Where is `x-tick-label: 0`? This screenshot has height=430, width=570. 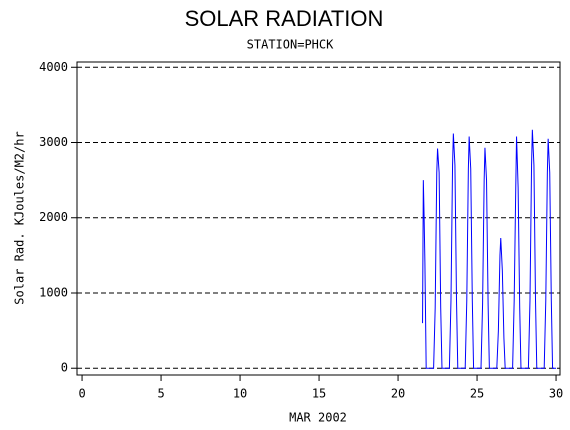
x-tick-label: 0 is located at coordinates (81, 394).